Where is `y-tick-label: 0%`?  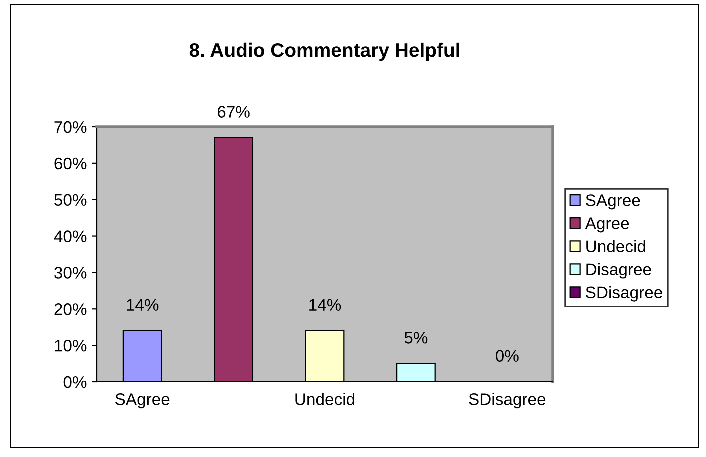 y-tick-label: 0% is located at coordinates (75, 382).